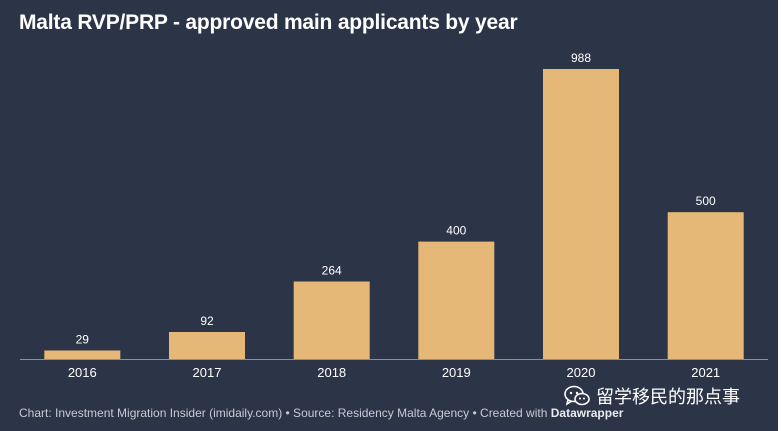 Image resolution: width=781 pixels, height=431 pixels. I want to click on datawrapper-credit: Datawrapper, so click(587, 413).